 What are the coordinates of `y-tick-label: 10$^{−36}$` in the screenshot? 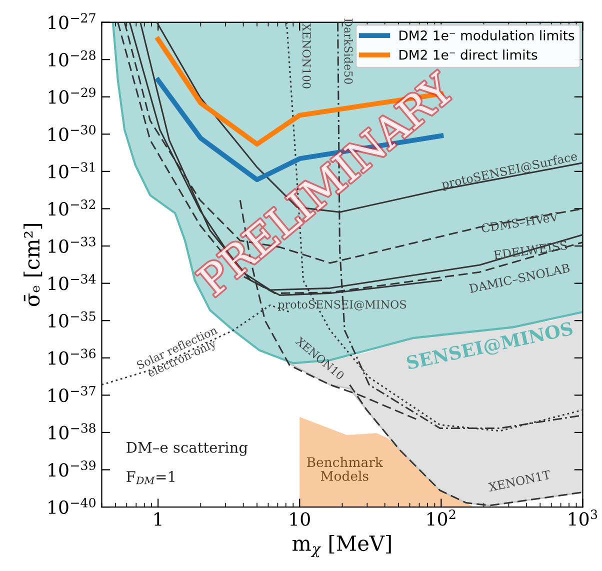 It's located at (72, 356).